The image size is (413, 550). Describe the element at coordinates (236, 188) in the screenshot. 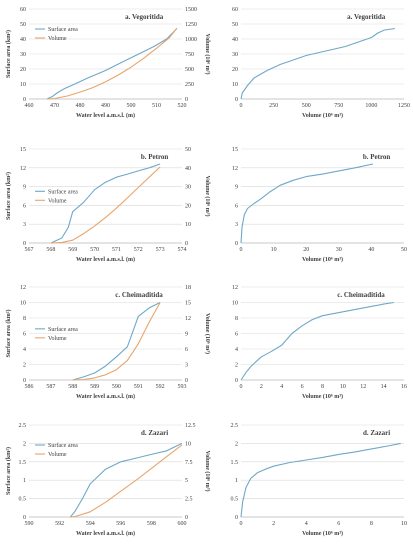

I see `y-tick-label: 9` at that location.